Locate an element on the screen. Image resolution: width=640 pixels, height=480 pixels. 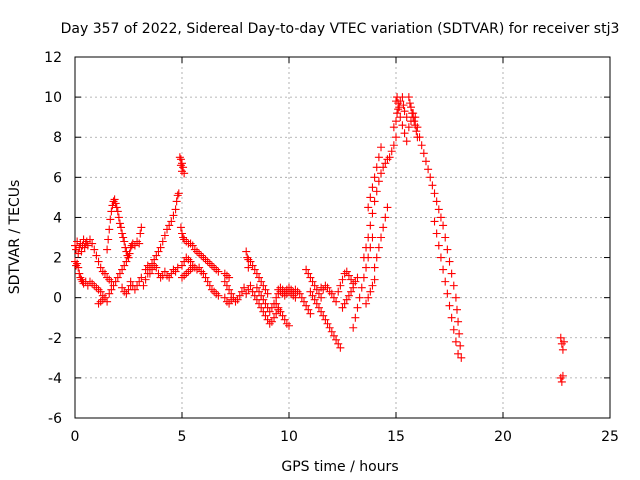
y-tick-label: 8 is located at coordinates (57, 138).